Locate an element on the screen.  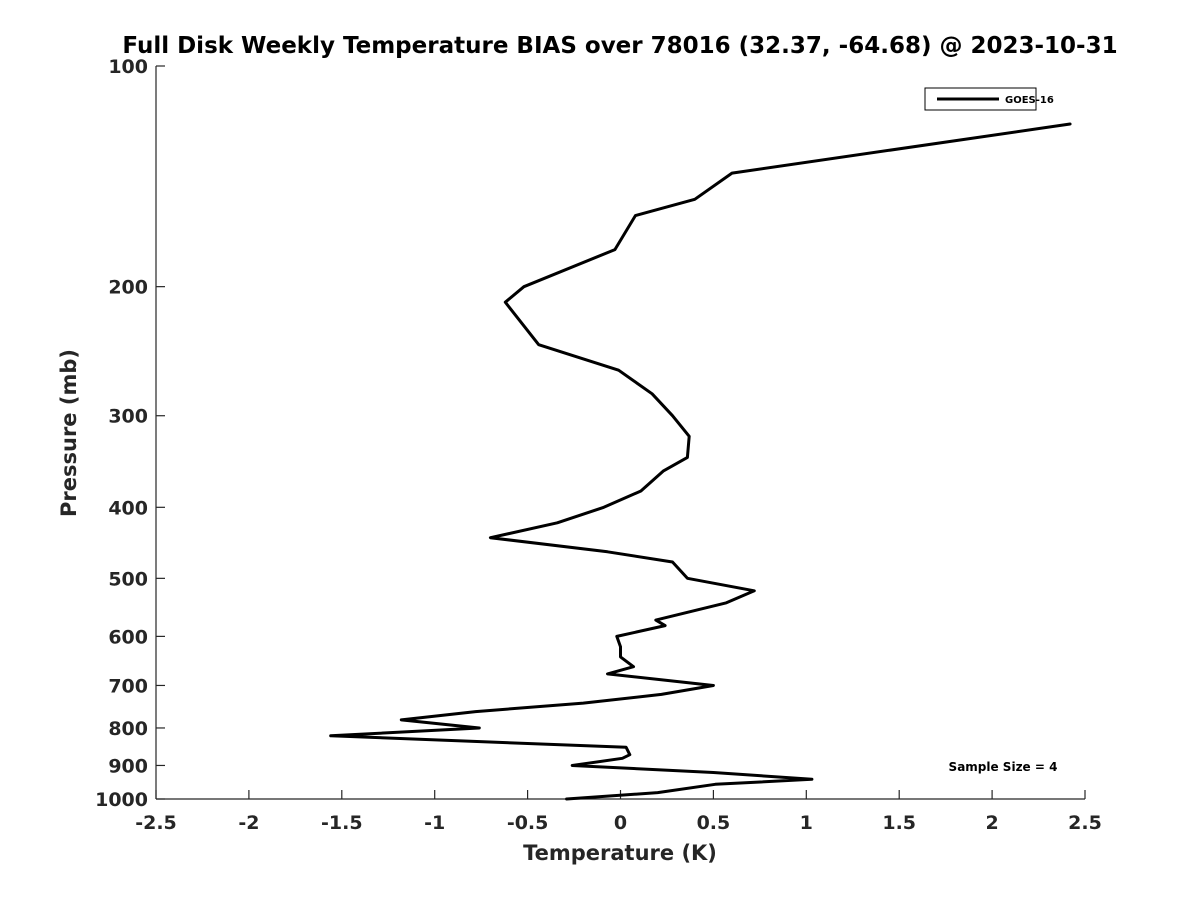
x-tick-label: 1 is located at coordinates (806, 823).